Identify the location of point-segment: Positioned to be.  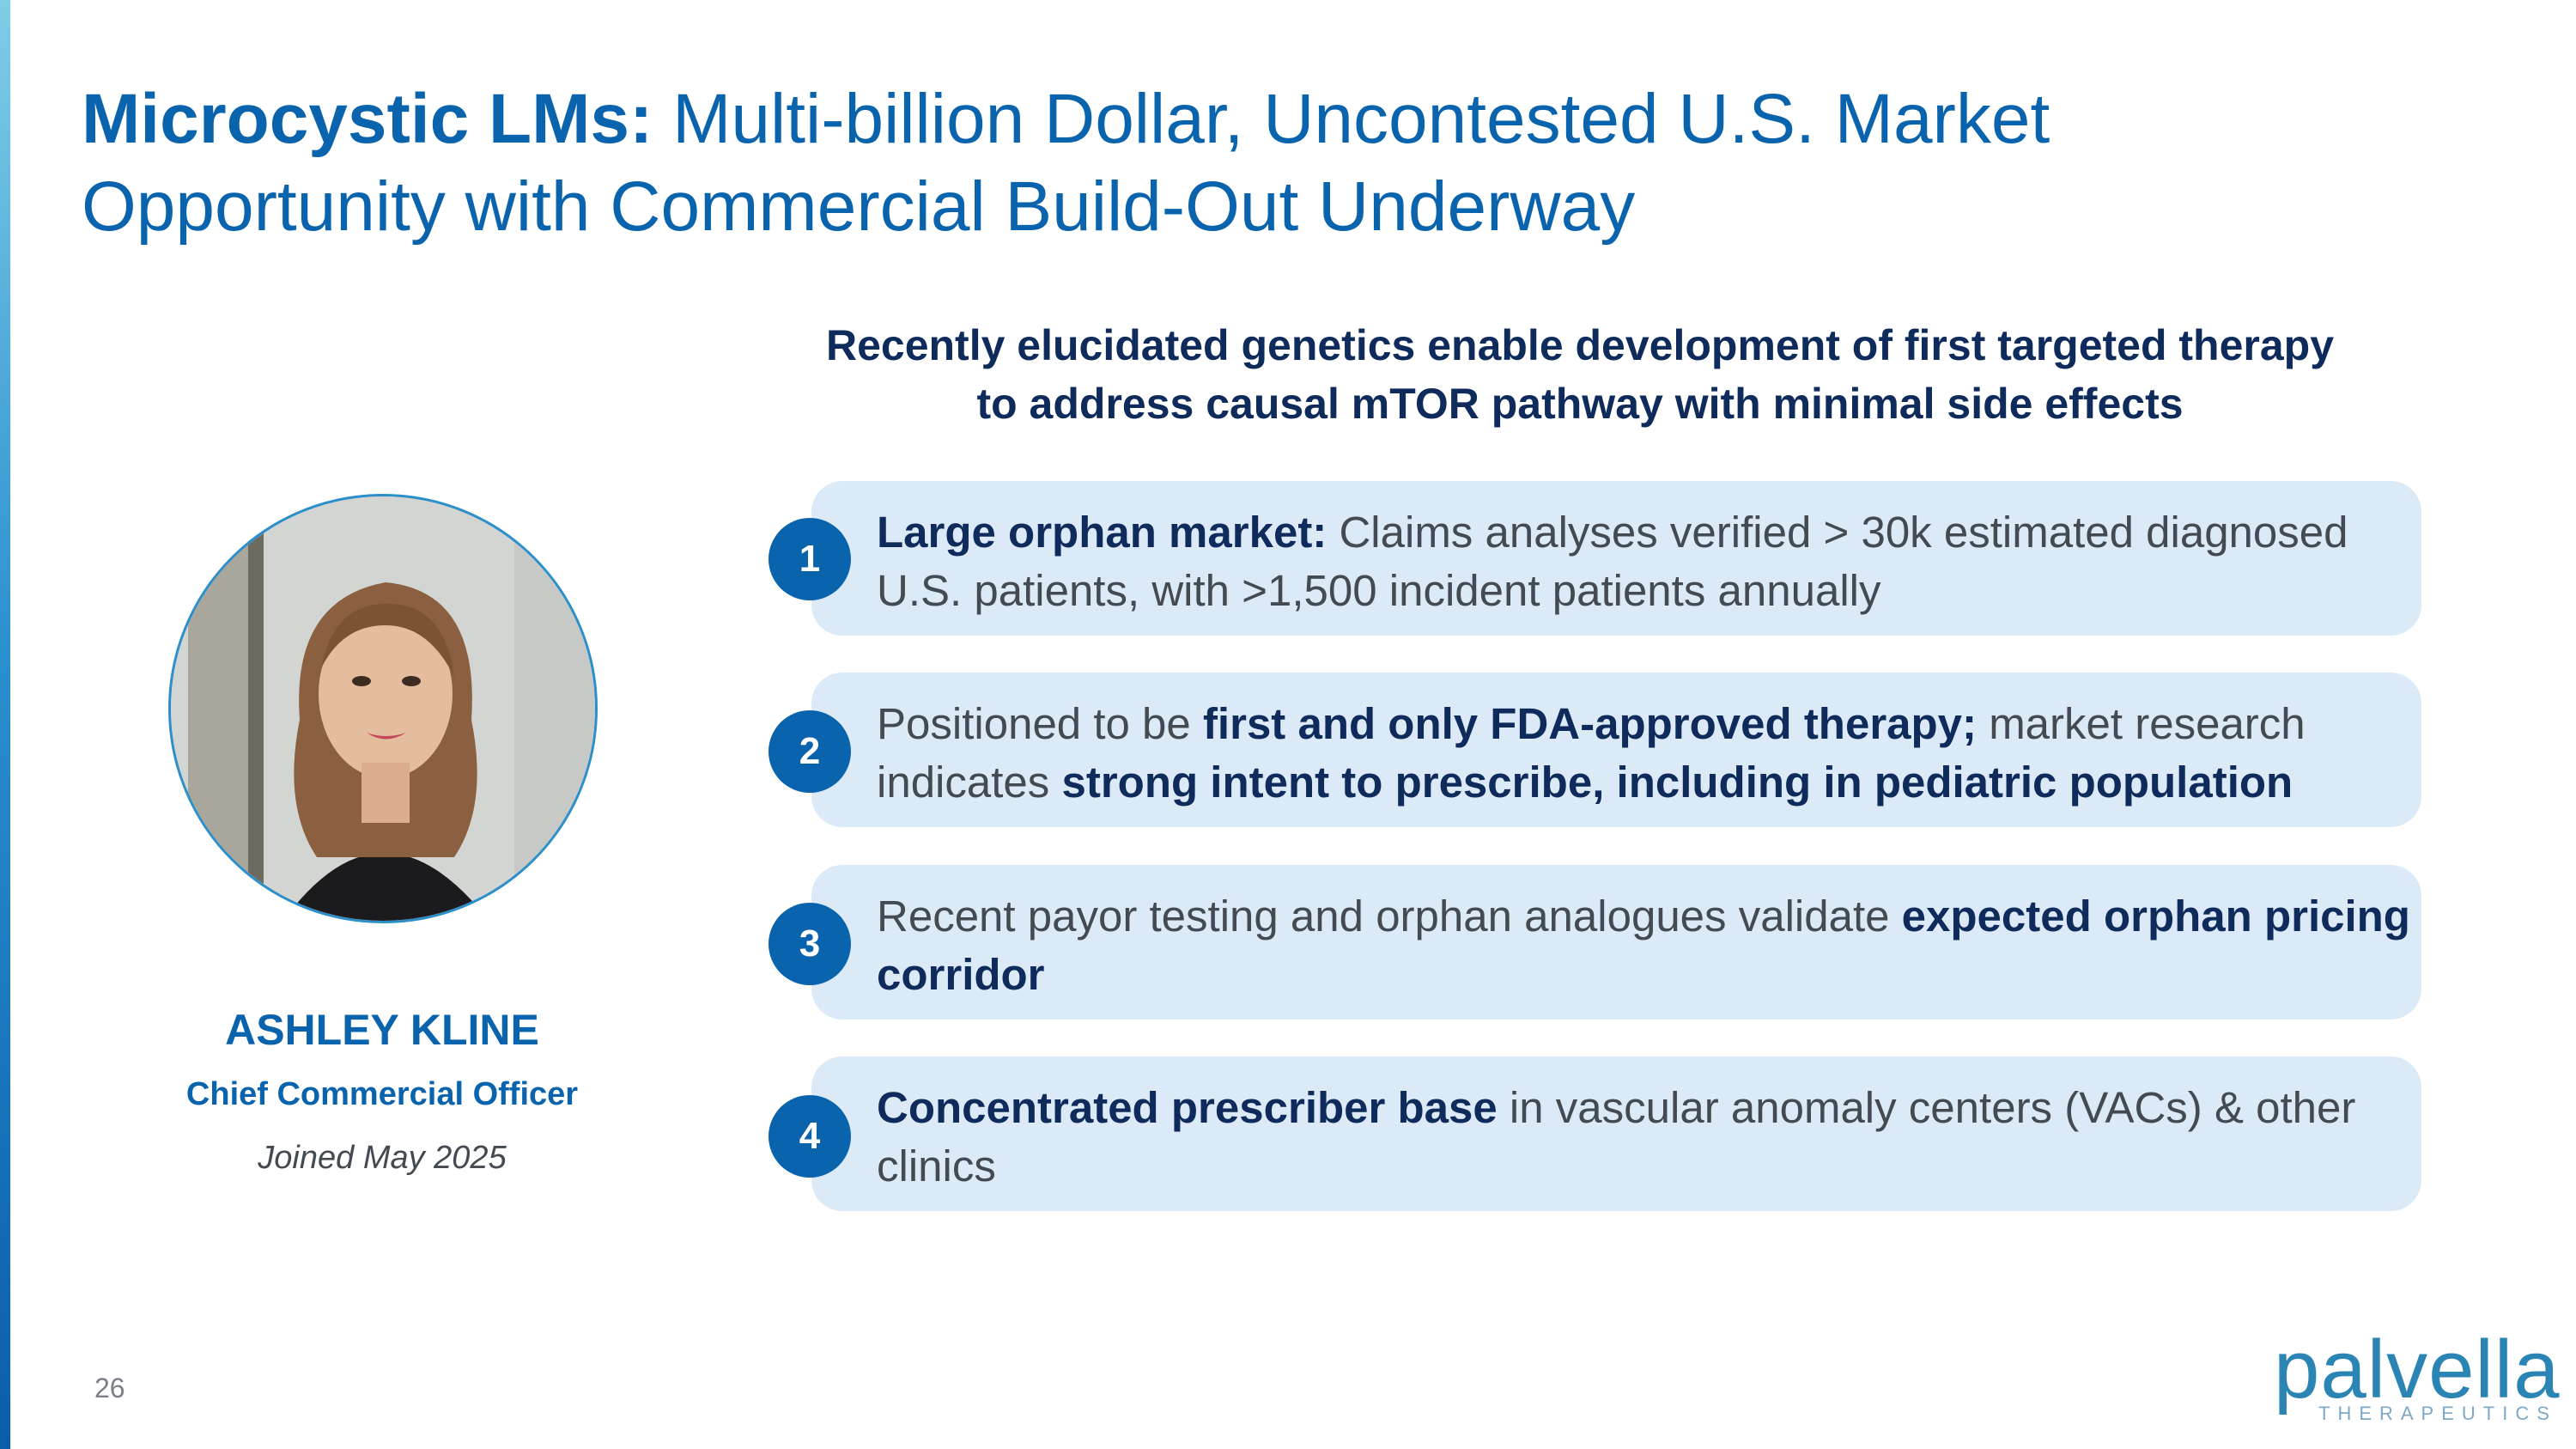
(1040, 723).